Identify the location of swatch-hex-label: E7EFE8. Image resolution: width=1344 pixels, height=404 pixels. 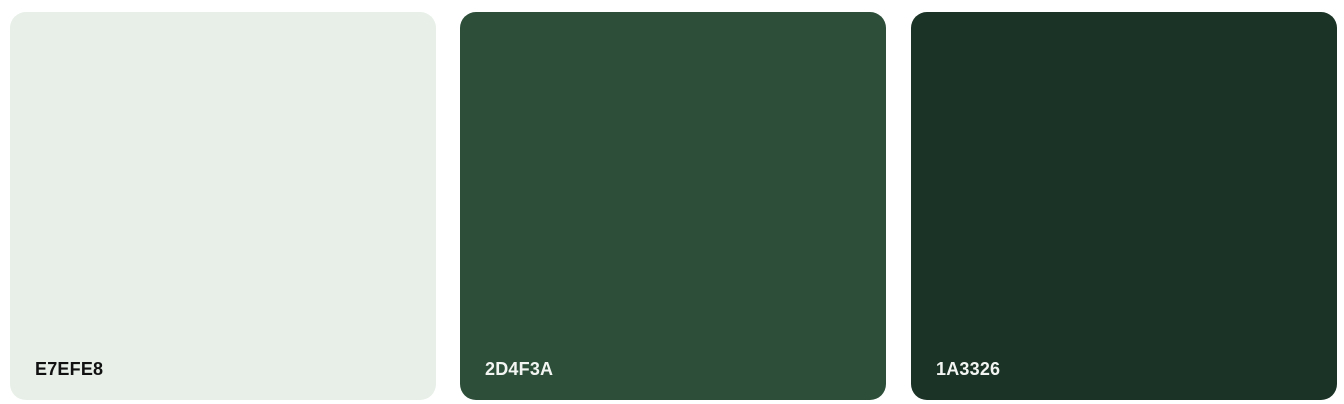
(69, 369).